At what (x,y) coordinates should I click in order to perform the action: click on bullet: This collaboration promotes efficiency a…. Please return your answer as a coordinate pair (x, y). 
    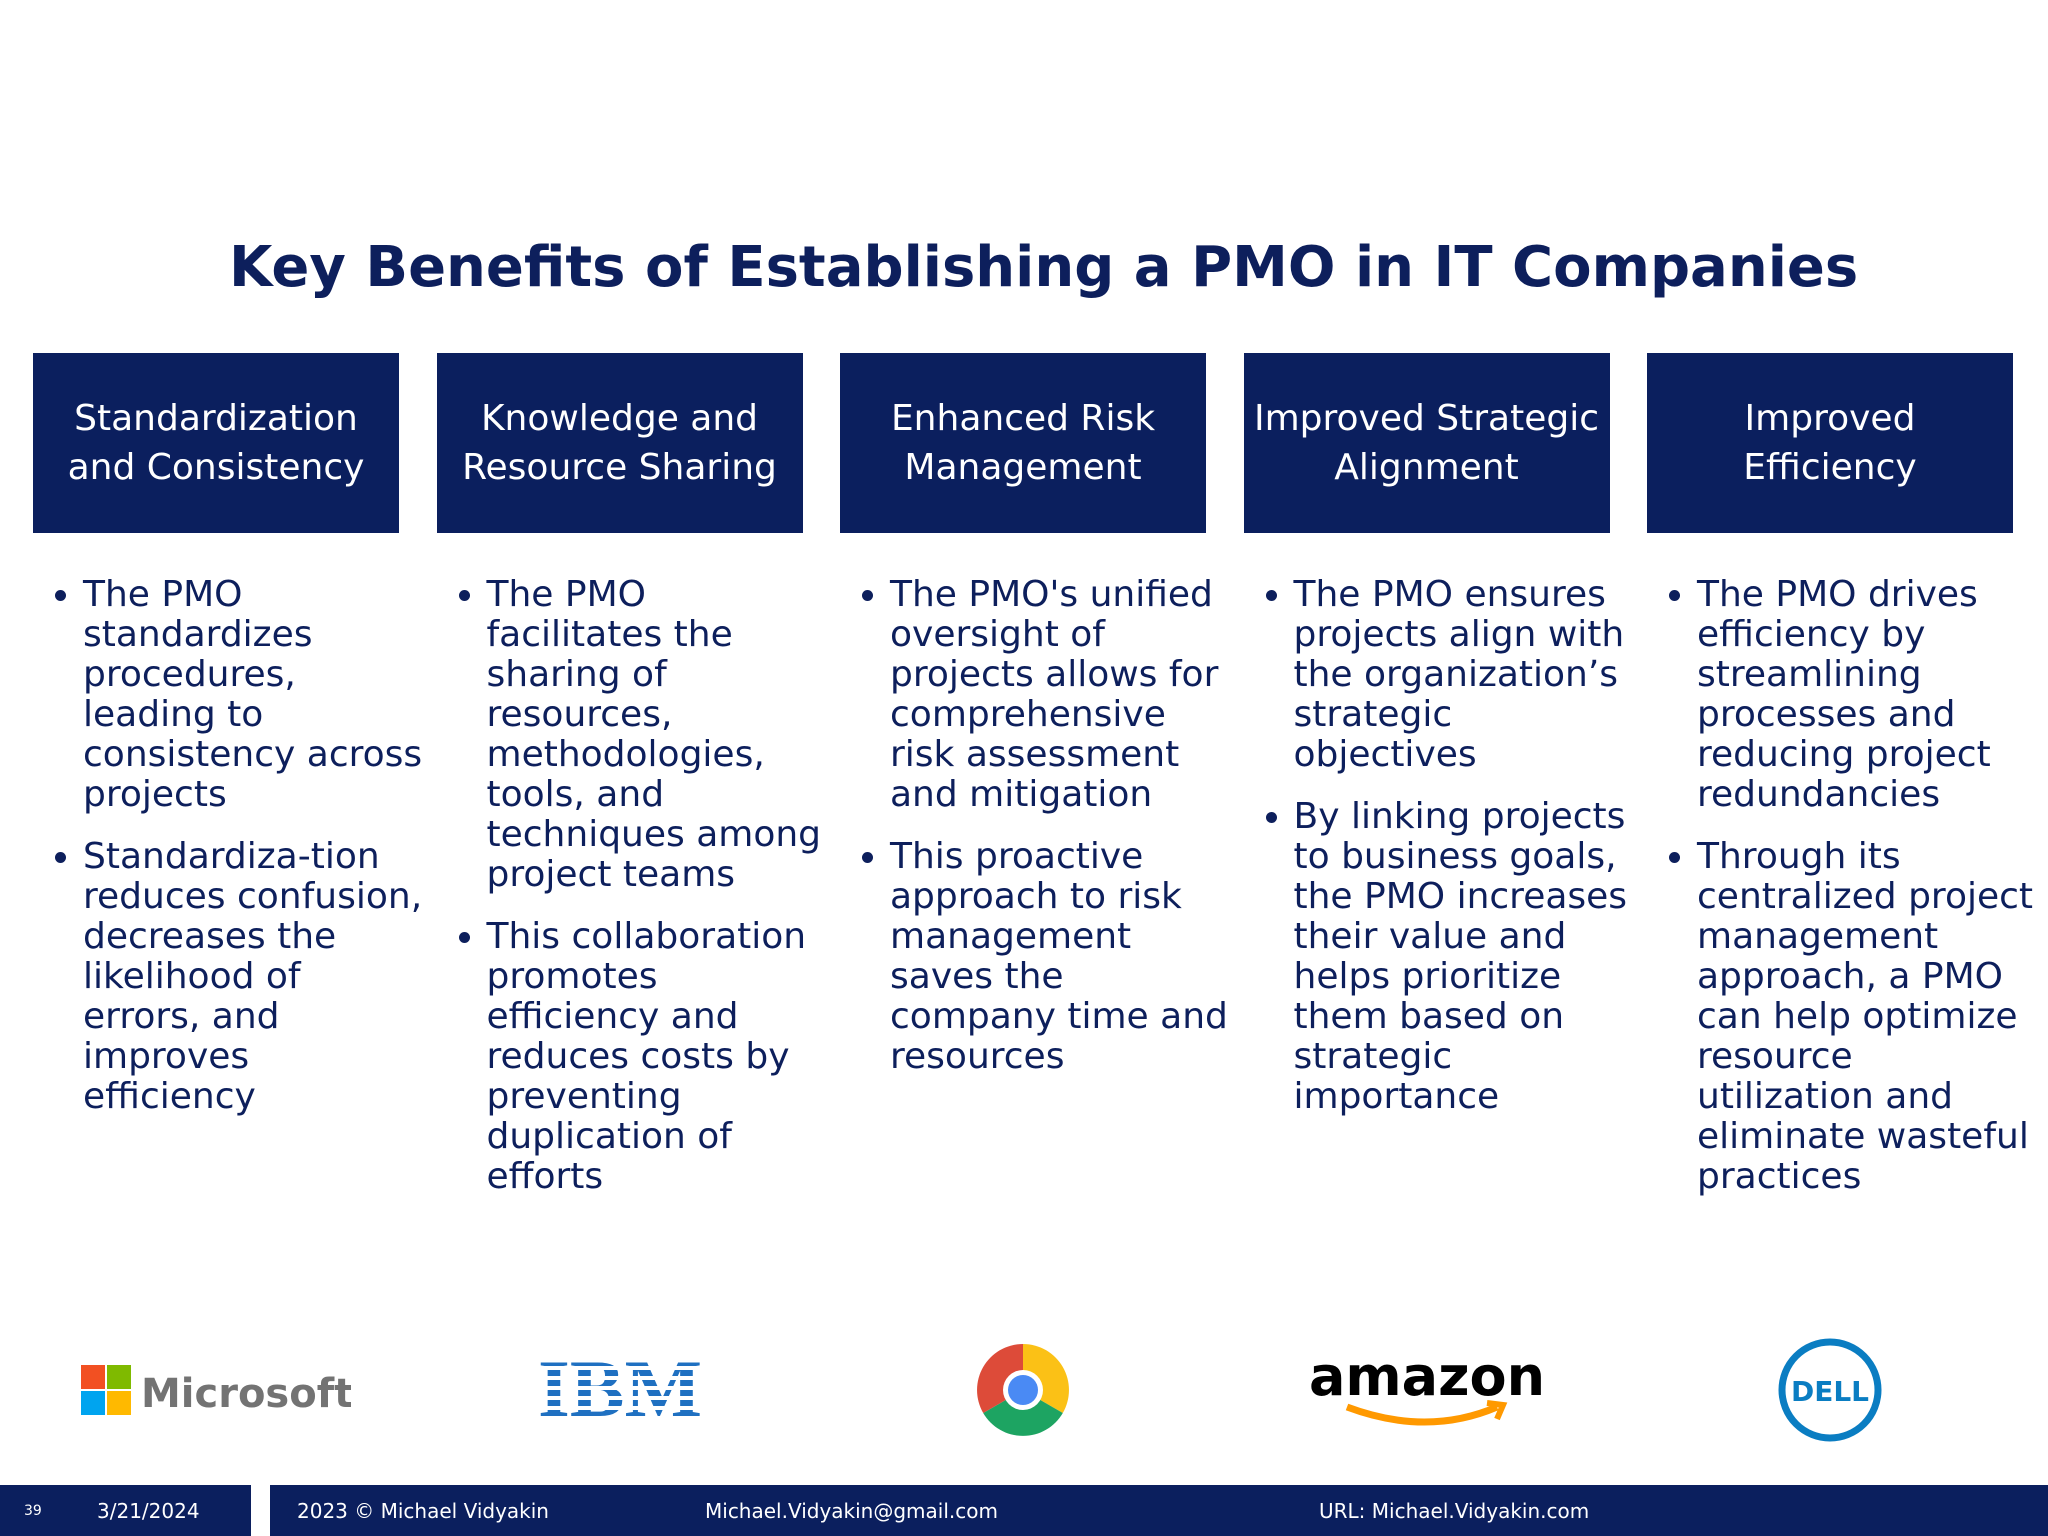
    Looking at the image, I should click on (657, 1057).